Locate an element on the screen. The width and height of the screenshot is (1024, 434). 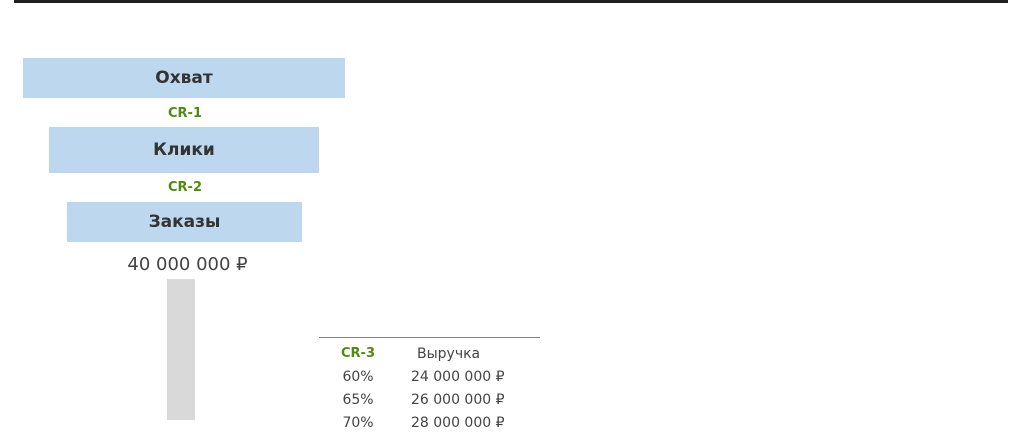
row-revenue-value: 26 000 000 ₽ is located at coordinates (458, 399).